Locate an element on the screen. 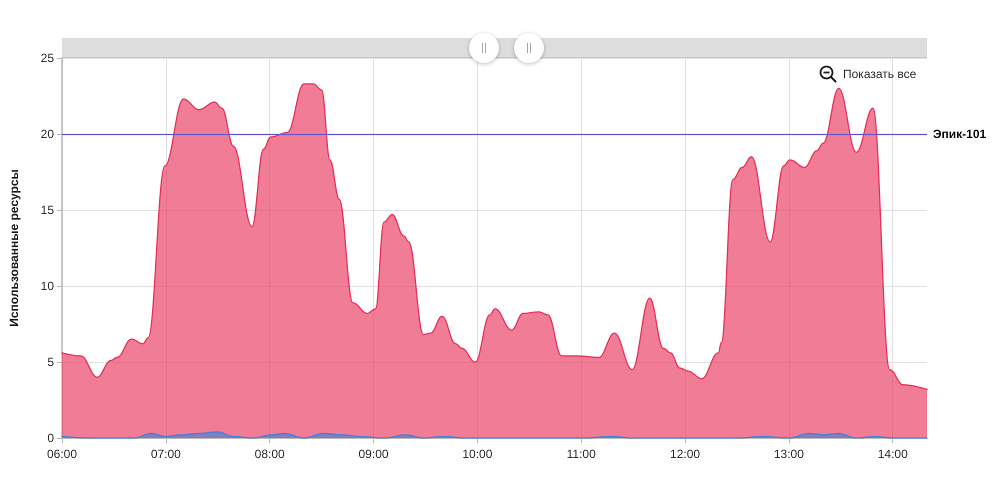  y-tick-label: 5 is located at coordinates (50, 362).